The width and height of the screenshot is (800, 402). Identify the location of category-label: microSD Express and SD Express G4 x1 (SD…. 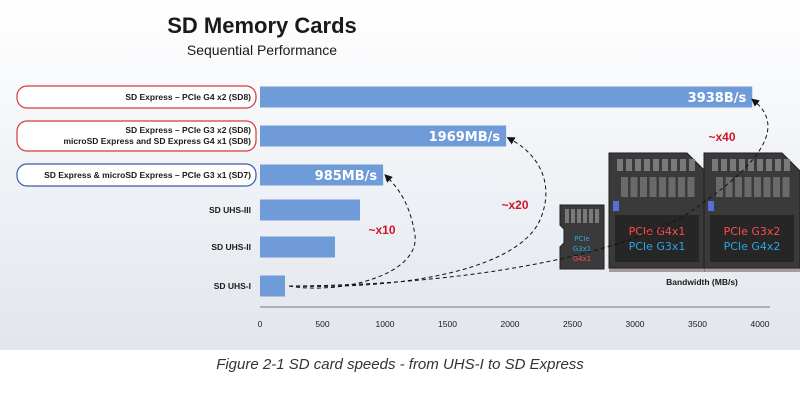
(157, 141).